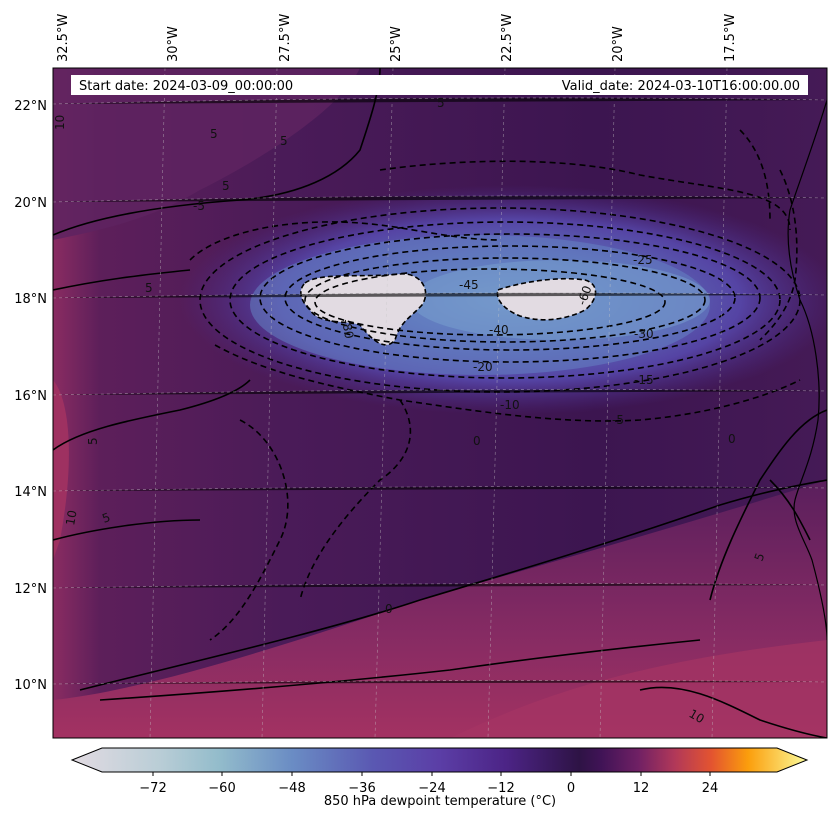 This screenshot has height=836, width=837. Describe the element at coordinates (173, 44) in the screenshot. I see `lon-tick-label: 30°W` at that location.